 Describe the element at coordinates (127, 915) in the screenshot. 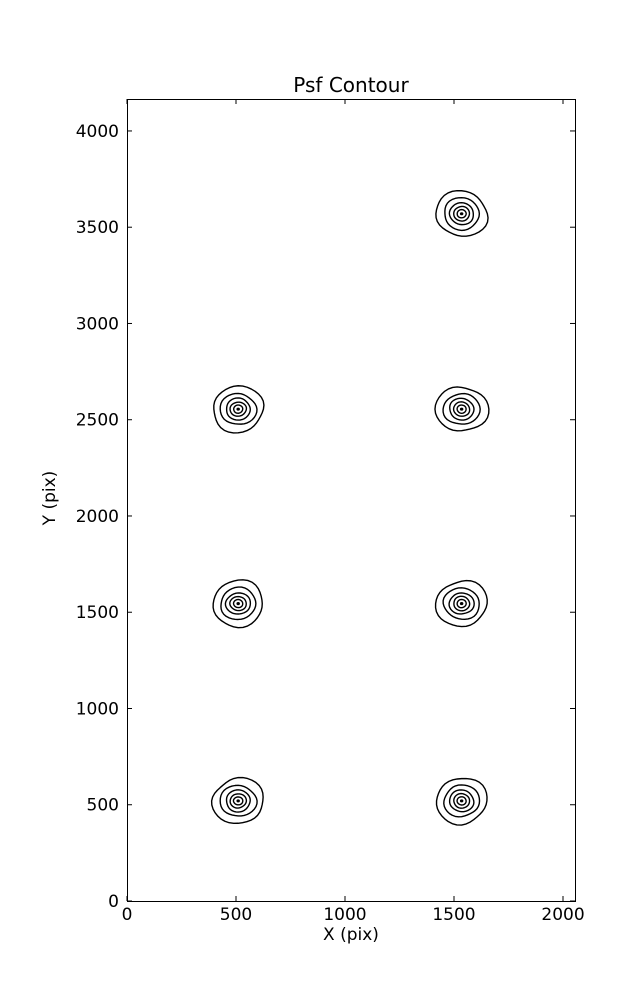

I see `x-tick-label: 0` at that location.